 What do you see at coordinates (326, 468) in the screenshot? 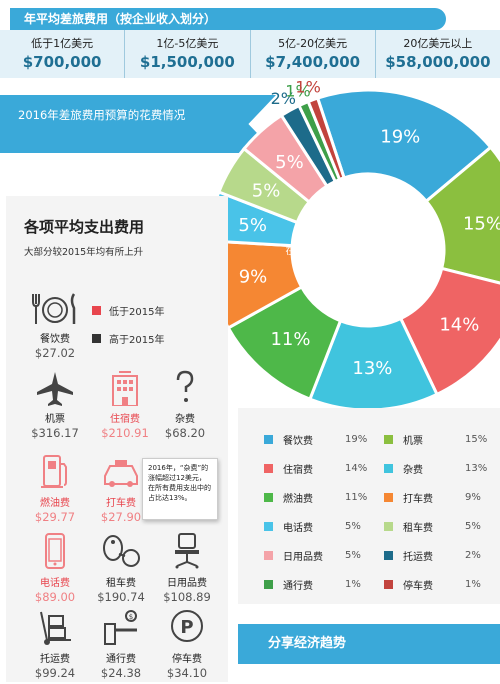
I see `legend-item: 住宿费 14%` at bounding box center [326, 468].